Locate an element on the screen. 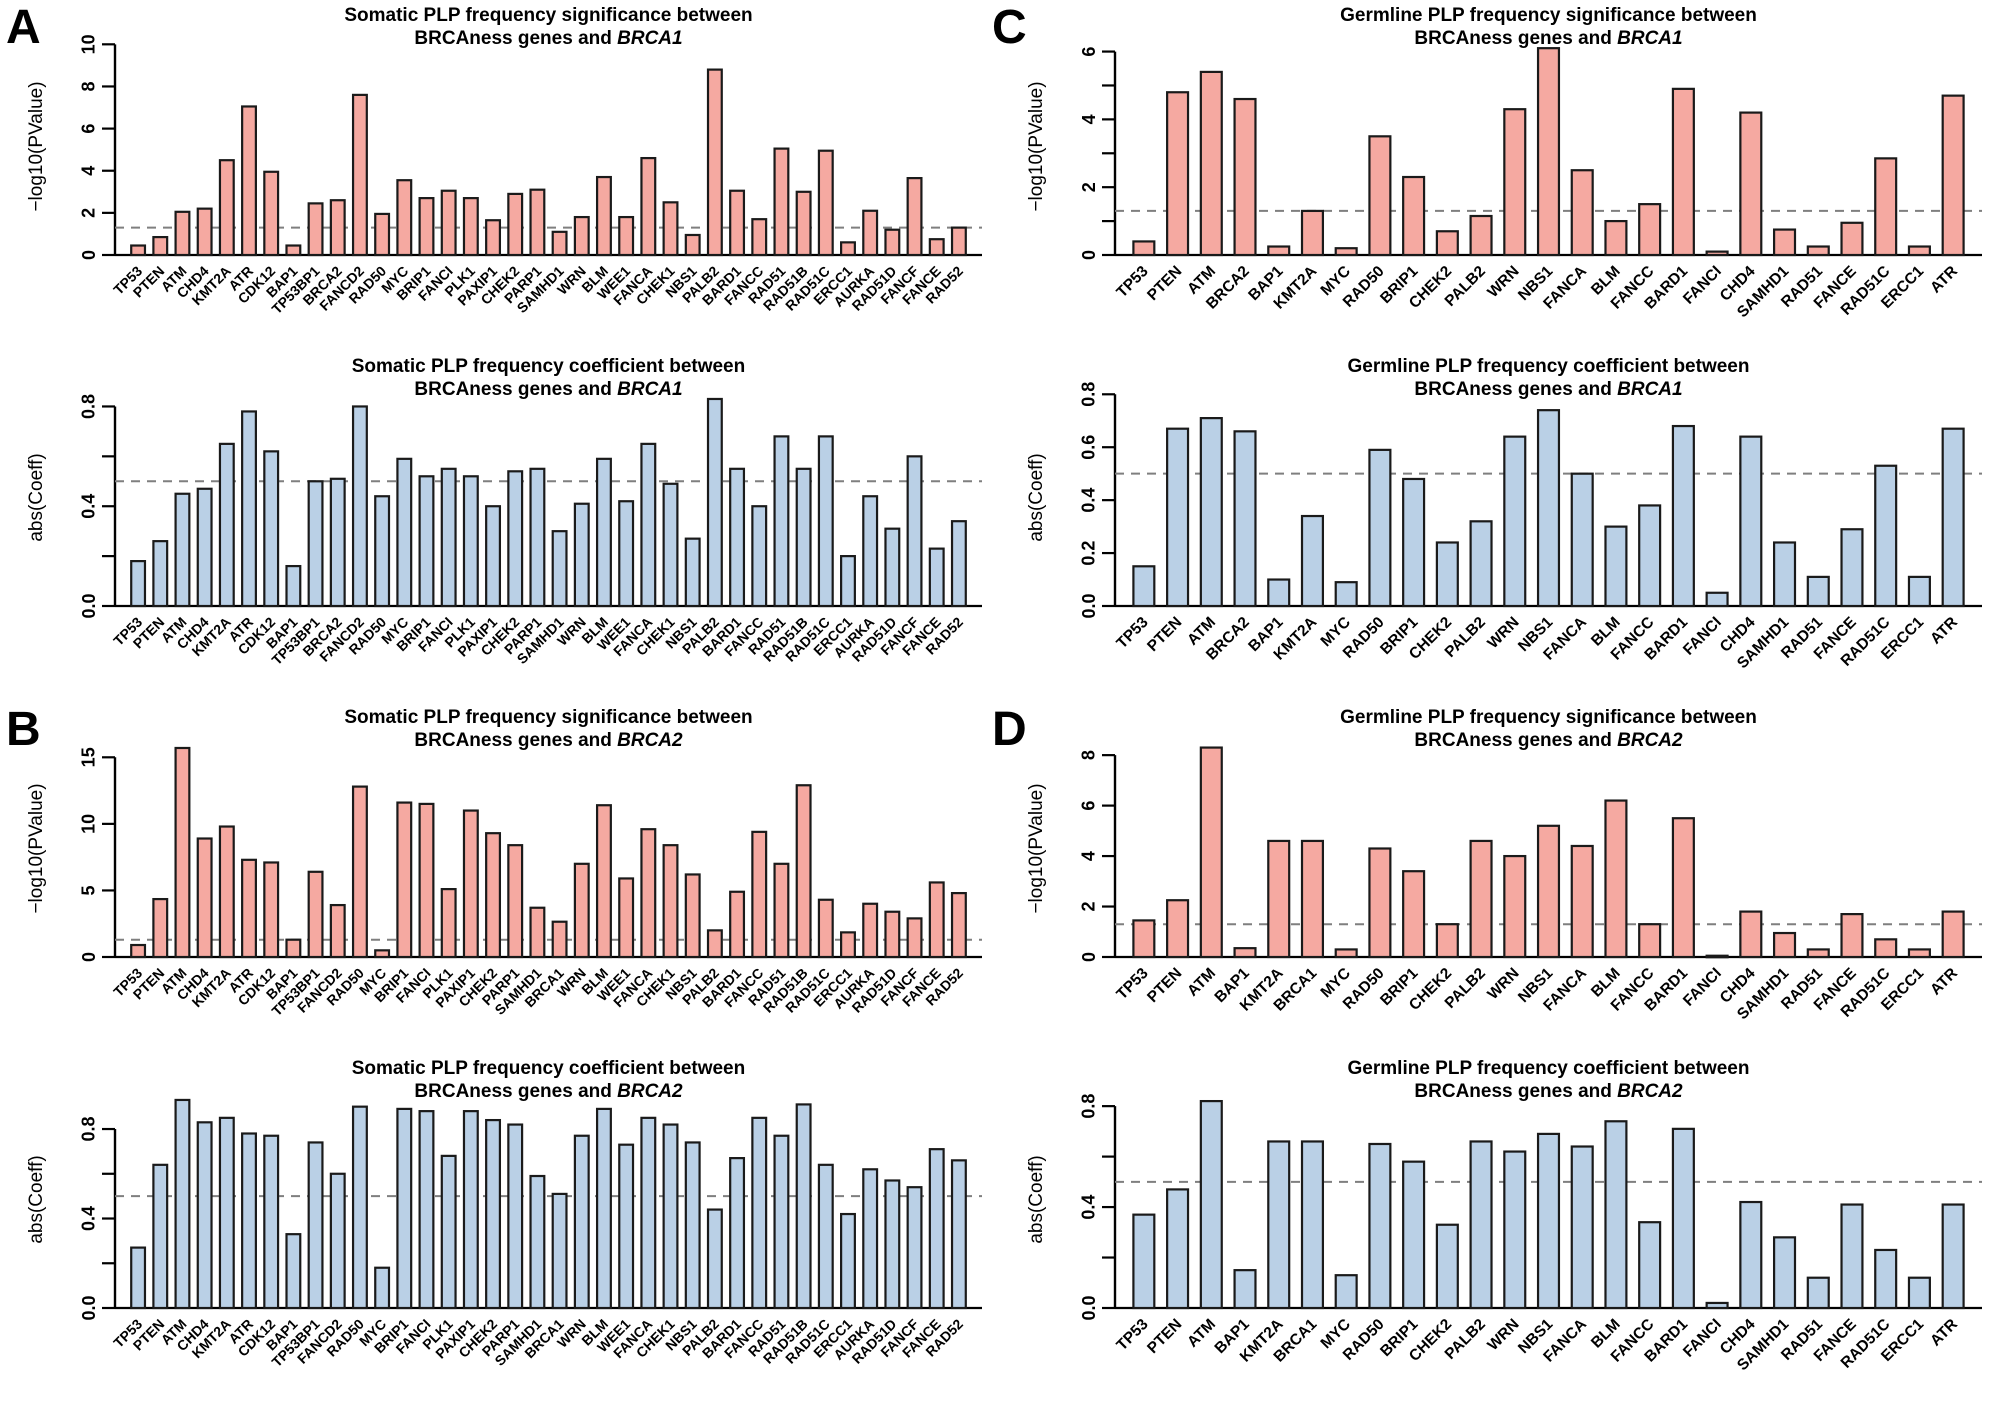 This screenshot has height=1409, width=2000. y-tick-label: 8 is located at coordinates (1089, 755).